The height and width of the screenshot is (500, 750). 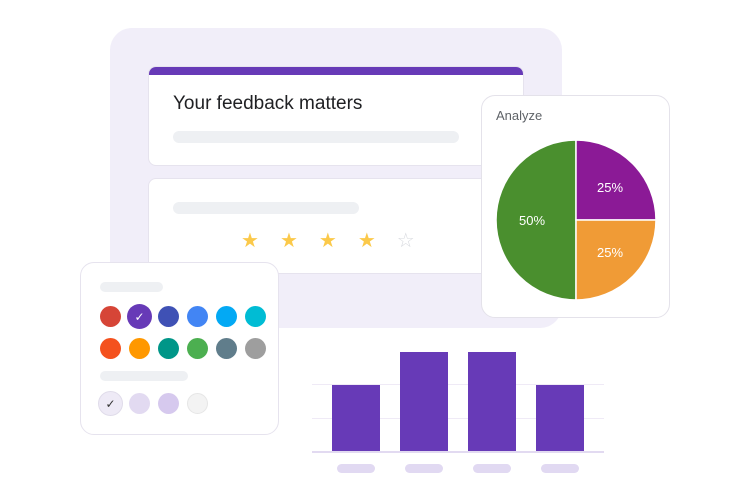 I want to click on star-outline-icon-5: ☆, so click(x=405, y=241).